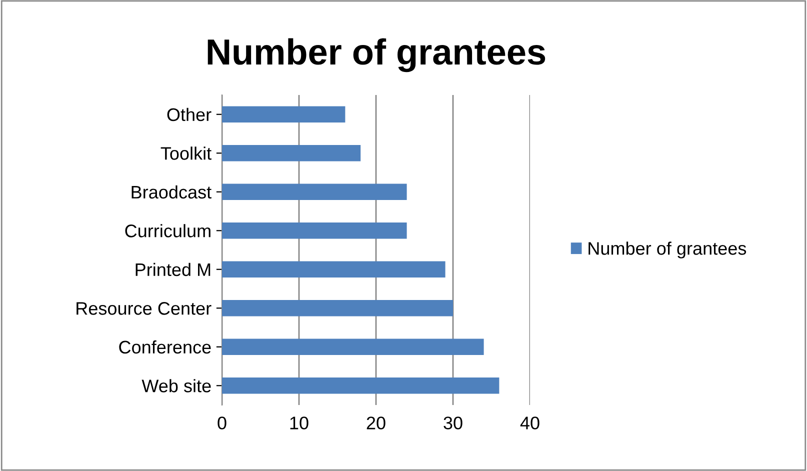  Describe the element at coordinates (173, 269) in the screenshot. I see `y-tick-label: Printed M` at that location.